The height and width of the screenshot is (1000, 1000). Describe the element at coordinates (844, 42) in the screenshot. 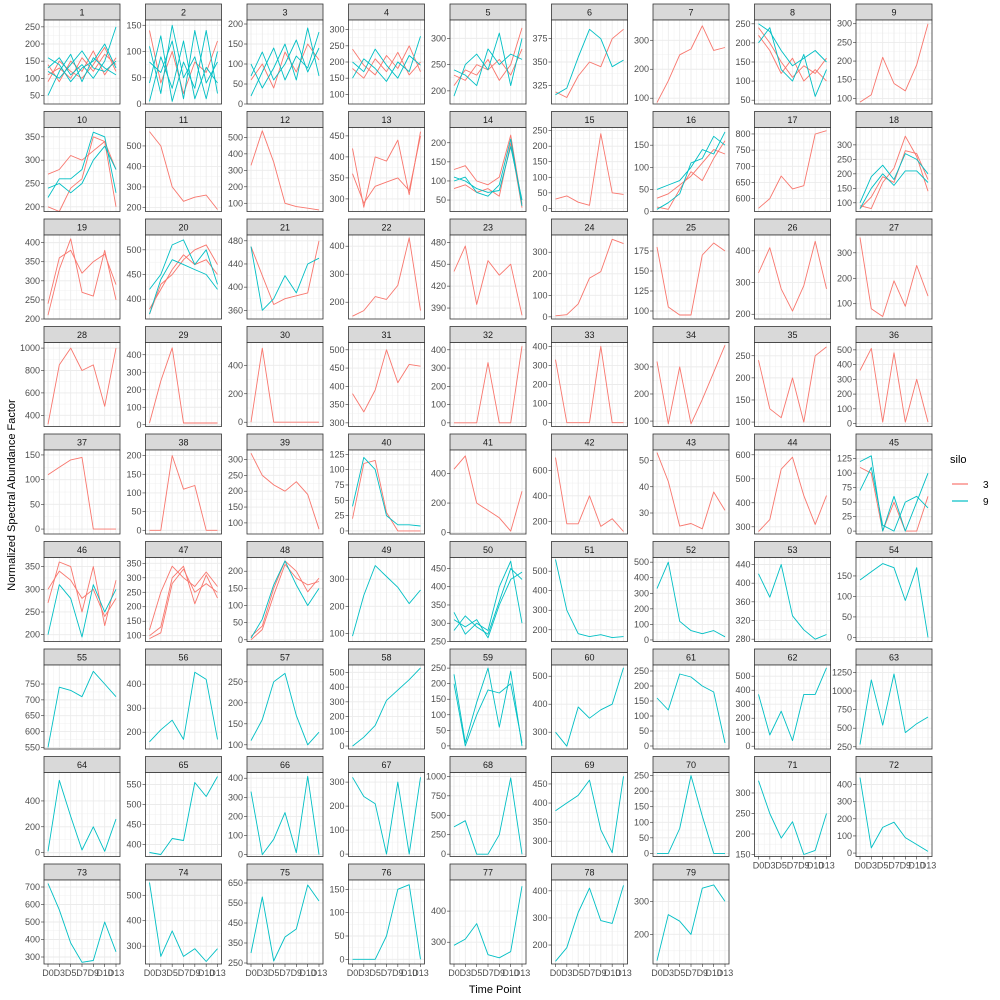

I see `y-tick-label: 250` at that location.